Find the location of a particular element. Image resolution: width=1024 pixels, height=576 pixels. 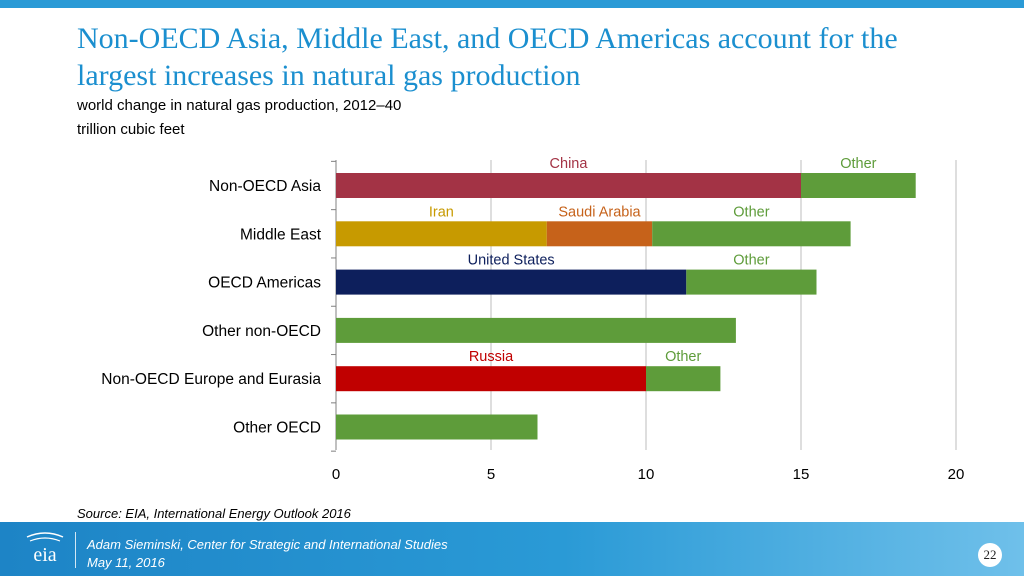

segment-label: United States is located at coordinates (511, 261).